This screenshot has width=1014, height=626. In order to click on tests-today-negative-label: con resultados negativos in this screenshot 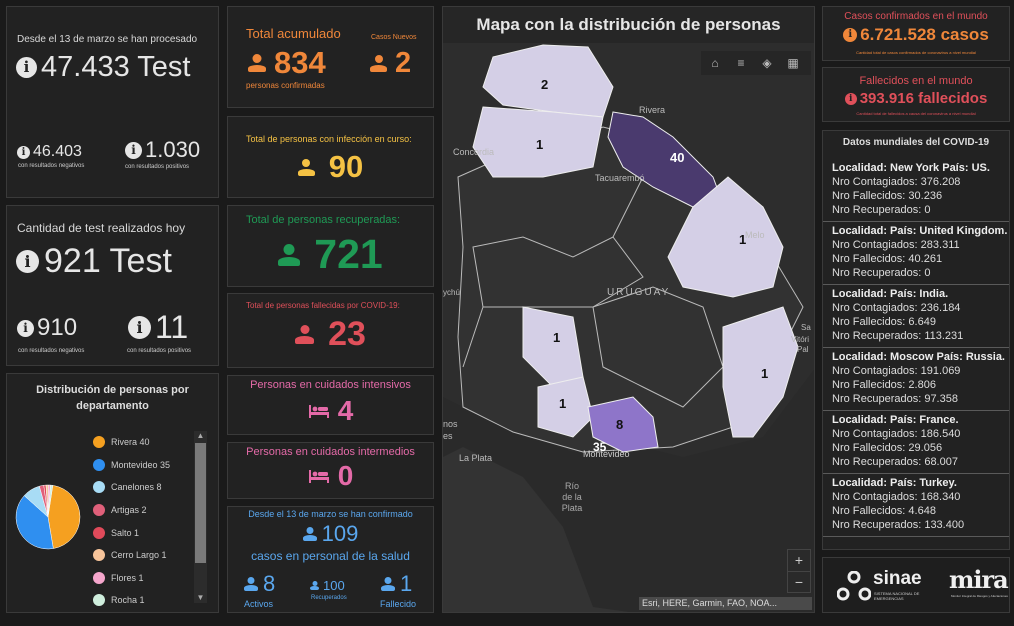, I will do `click(51, 351)`.